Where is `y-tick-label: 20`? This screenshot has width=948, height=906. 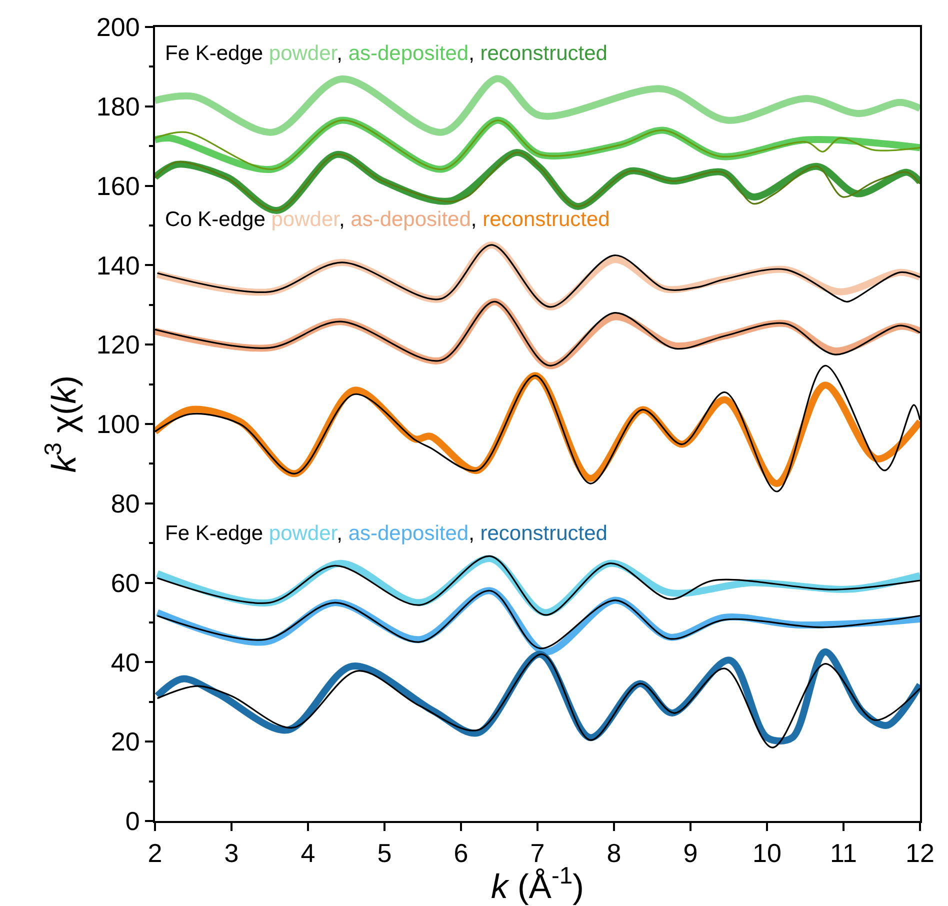
y-tick-label: 20 is located at coordinates (125, 741).